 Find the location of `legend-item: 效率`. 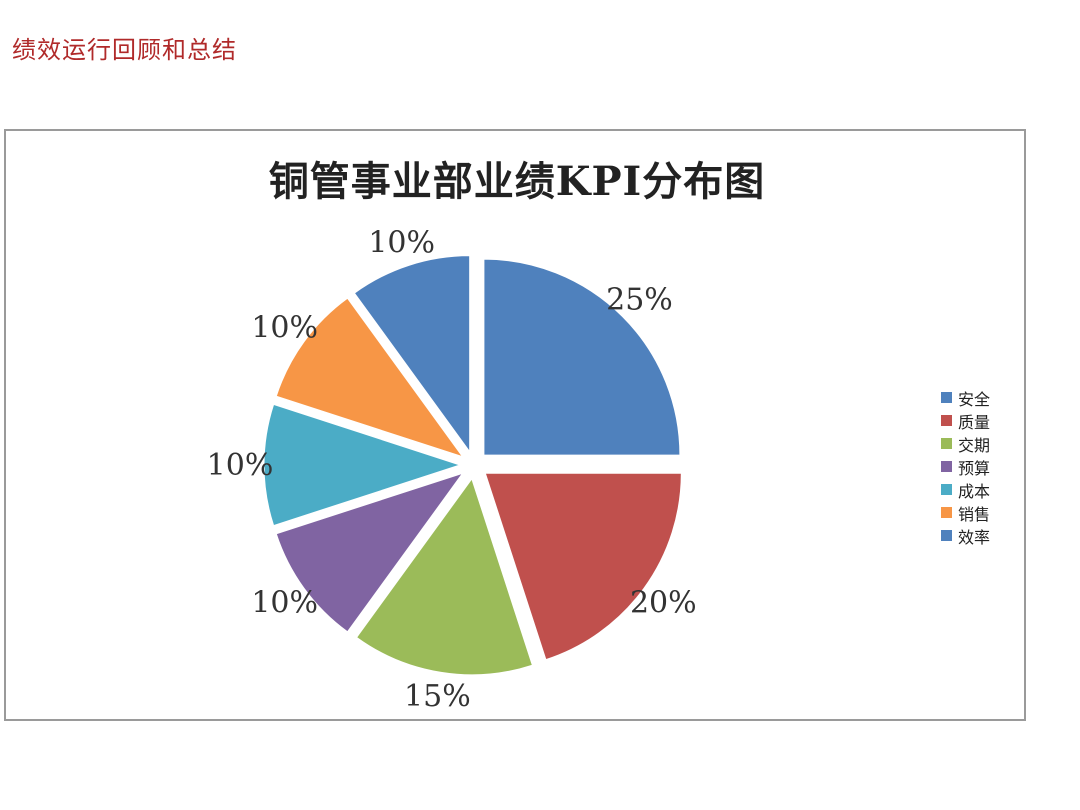

legend-item: 效率 is located at coordinates (965, 535).